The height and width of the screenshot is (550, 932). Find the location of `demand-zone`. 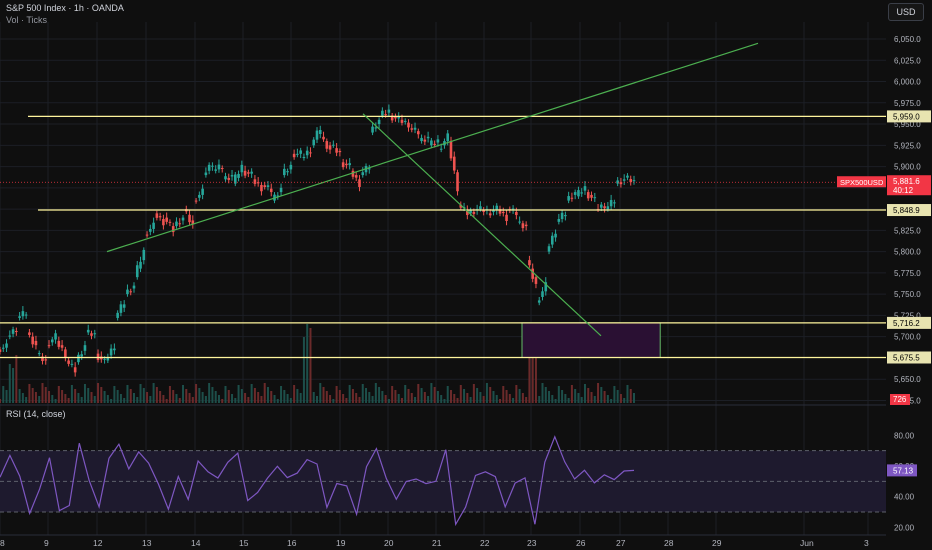

demand-zone is located at coordinates (591, 340).